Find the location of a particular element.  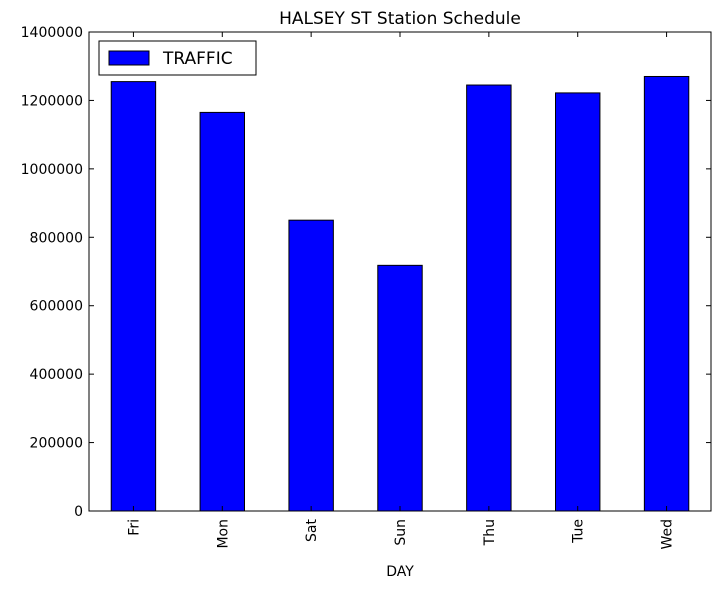

y-tick-label: 800000 is located at coordinates (56, 238).